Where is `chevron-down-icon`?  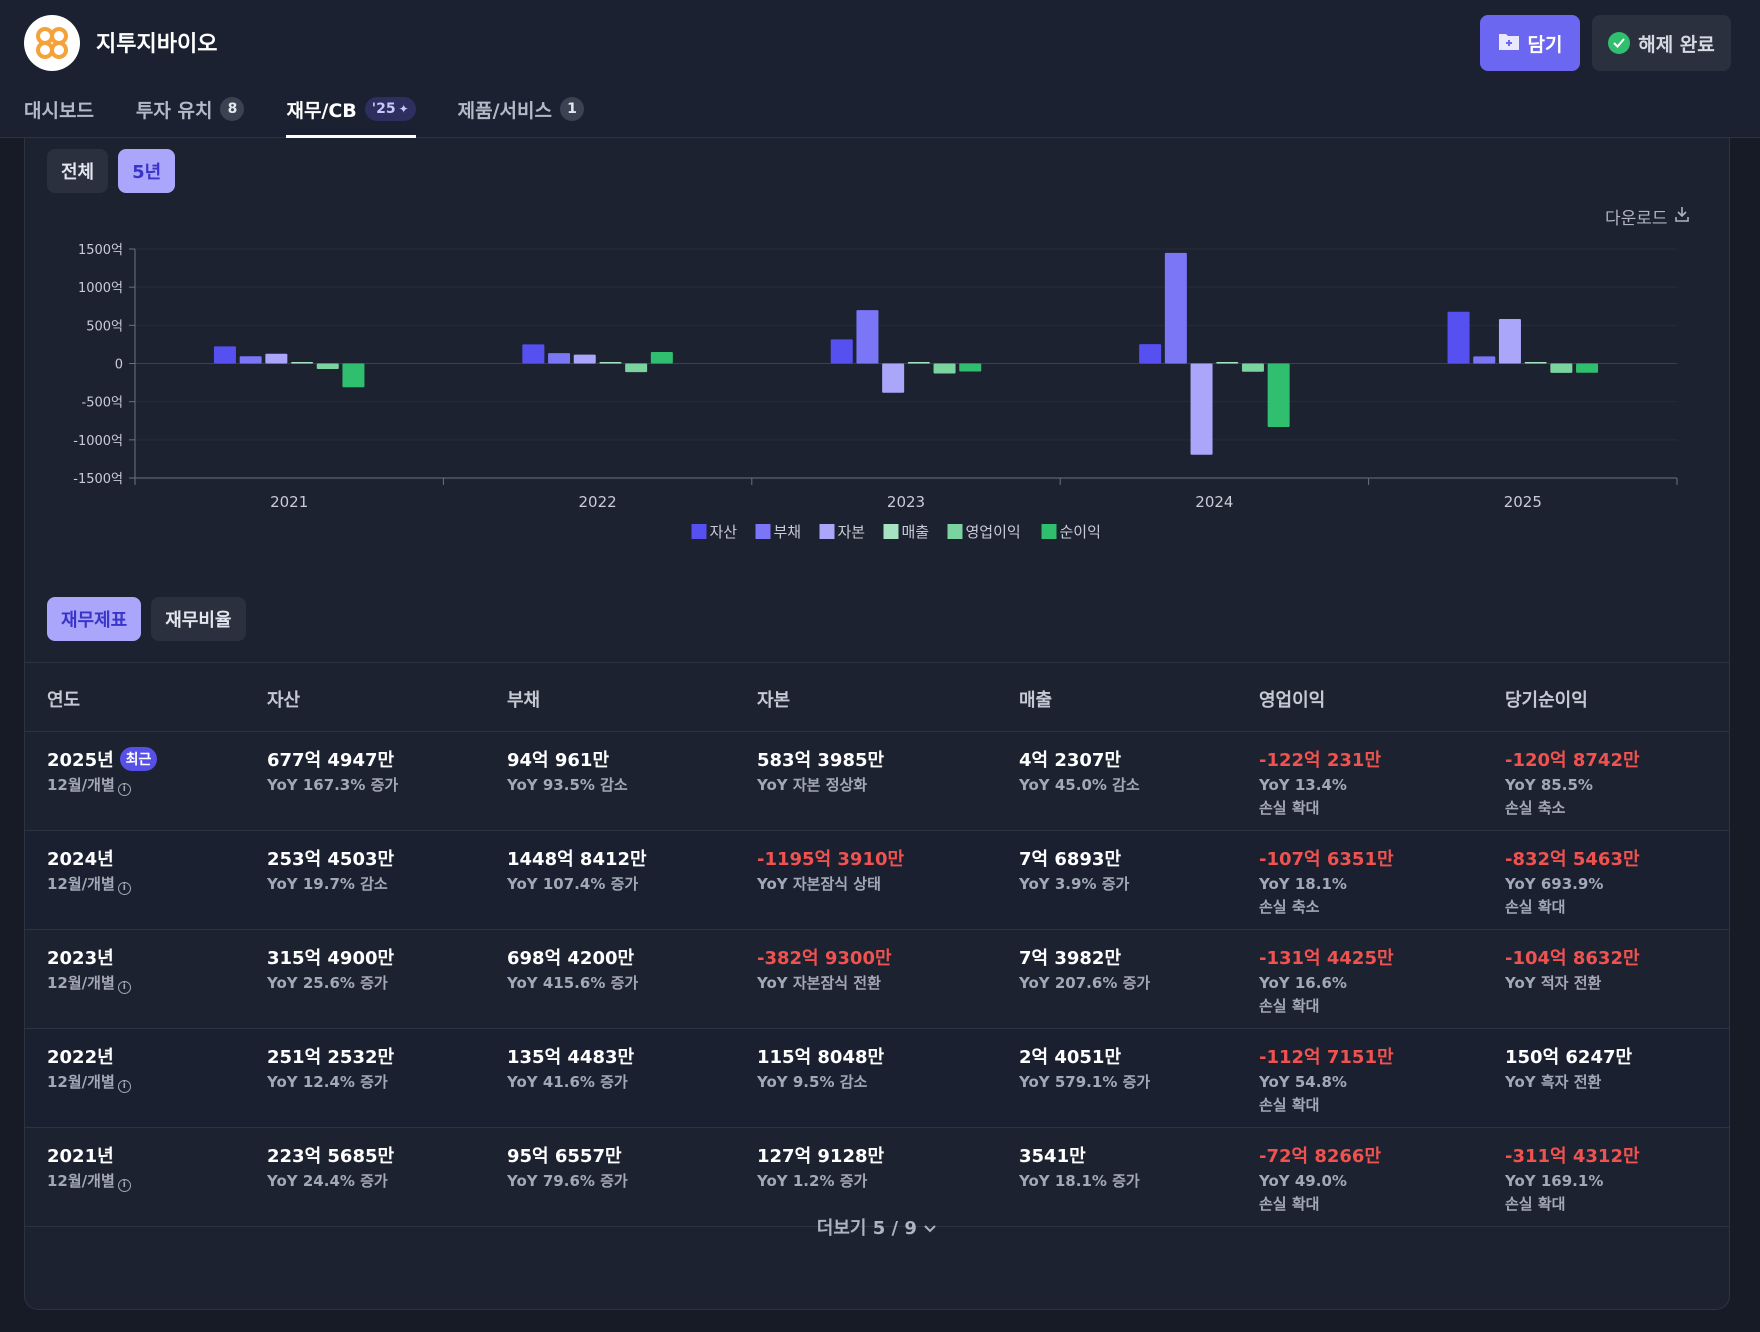
chevron-down-icon is located at coordinates (930, 1228).